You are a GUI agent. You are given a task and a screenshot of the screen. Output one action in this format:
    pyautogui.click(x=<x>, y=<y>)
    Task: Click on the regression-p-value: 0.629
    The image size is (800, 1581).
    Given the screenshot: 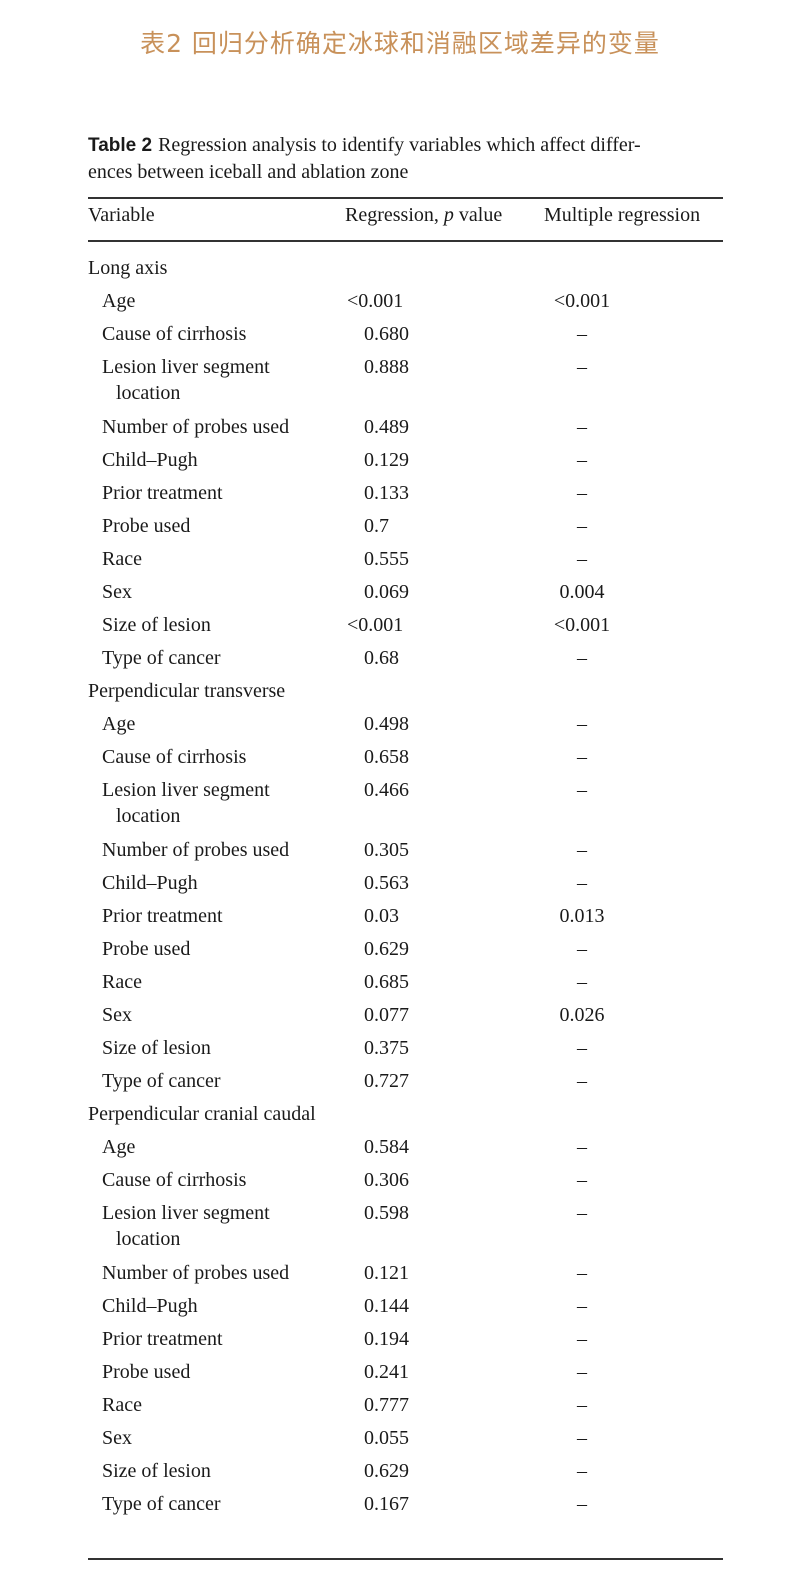 What is the action you would take?
    pyautogui.click(x=386, y=949)
    